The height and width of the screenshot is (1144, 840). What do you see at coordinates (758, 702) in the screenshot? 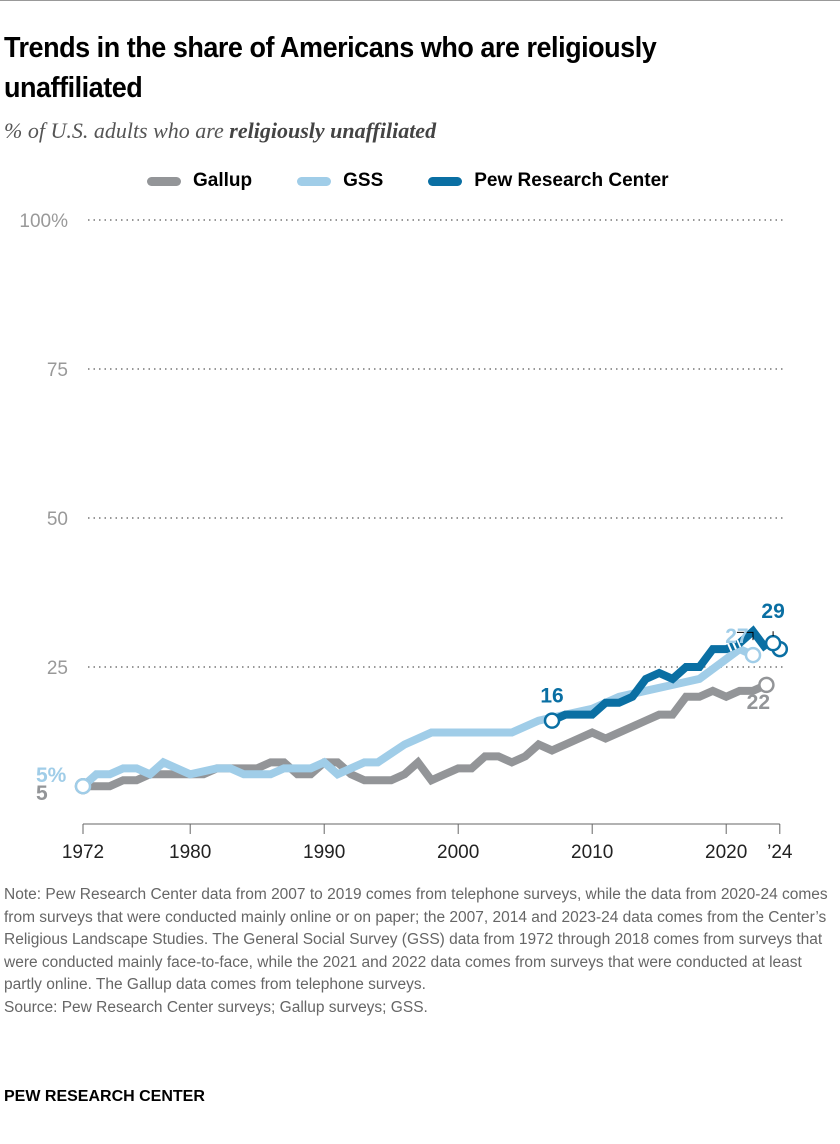
I see `data-label: 22` at bounding box center [758, 702].